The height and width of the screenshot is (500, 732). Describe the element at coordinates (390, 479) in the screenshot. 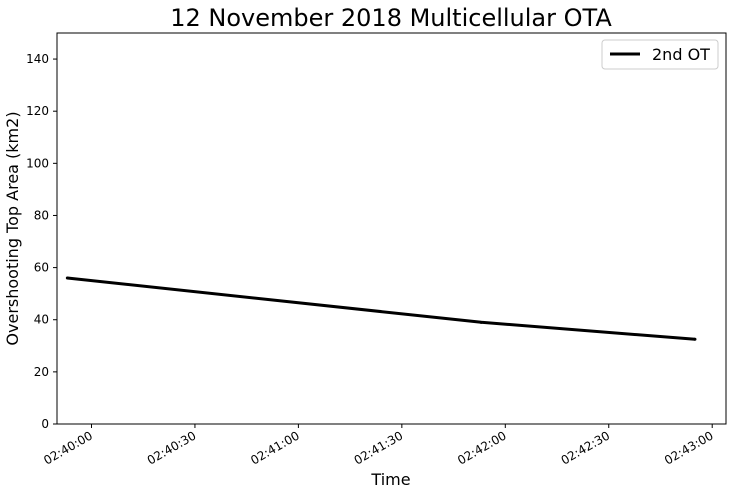

I see `x-axis-label: Time` at that location.